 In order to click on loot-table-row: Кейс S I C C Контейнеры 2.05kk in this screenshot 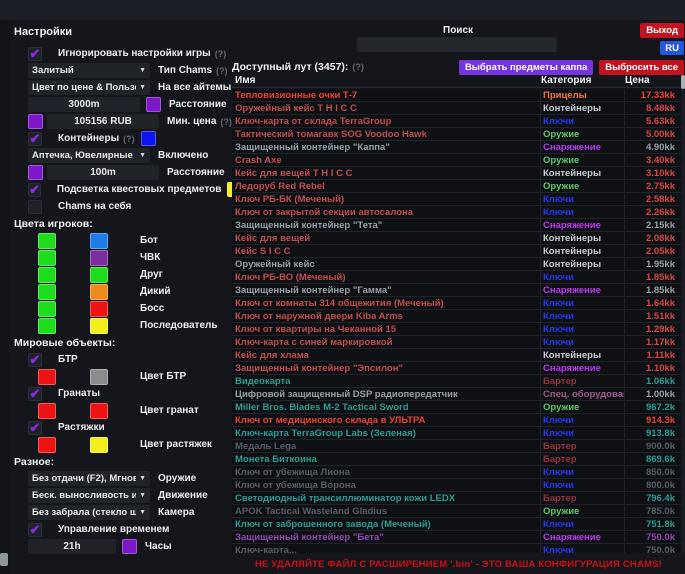, I will do `click(456, 251)`.